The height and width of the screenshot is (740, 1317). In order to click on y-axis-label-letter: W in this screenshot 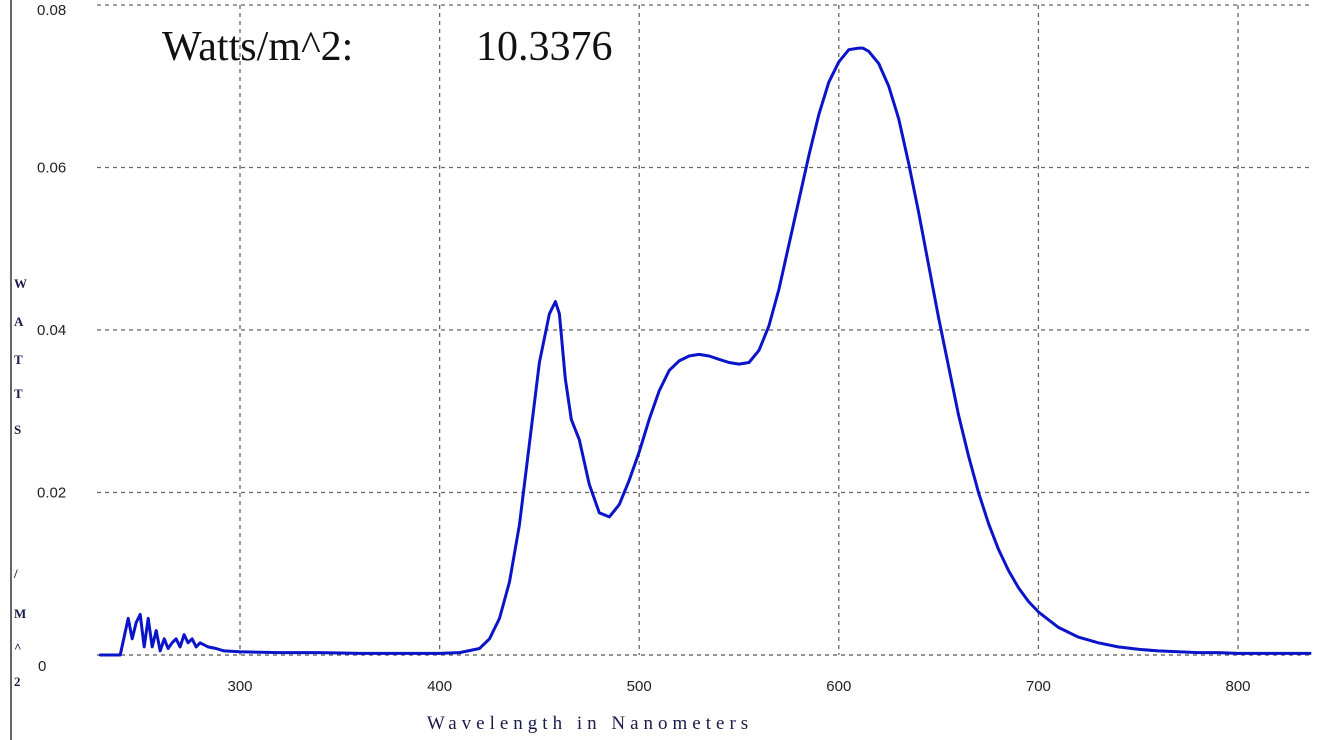, I will do `click(20, 283)`.